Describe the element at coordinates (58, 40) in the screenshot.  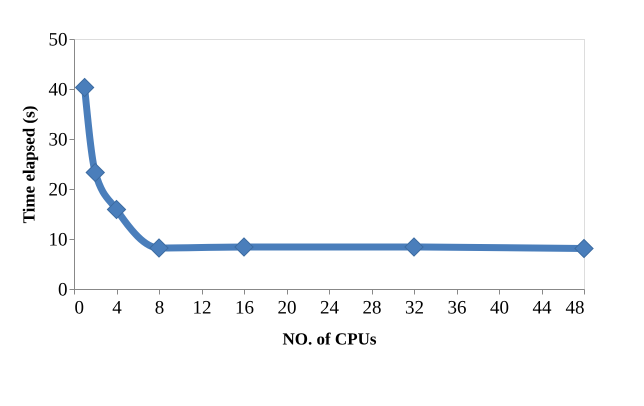
I see `y-tick-label: 50` at that location.